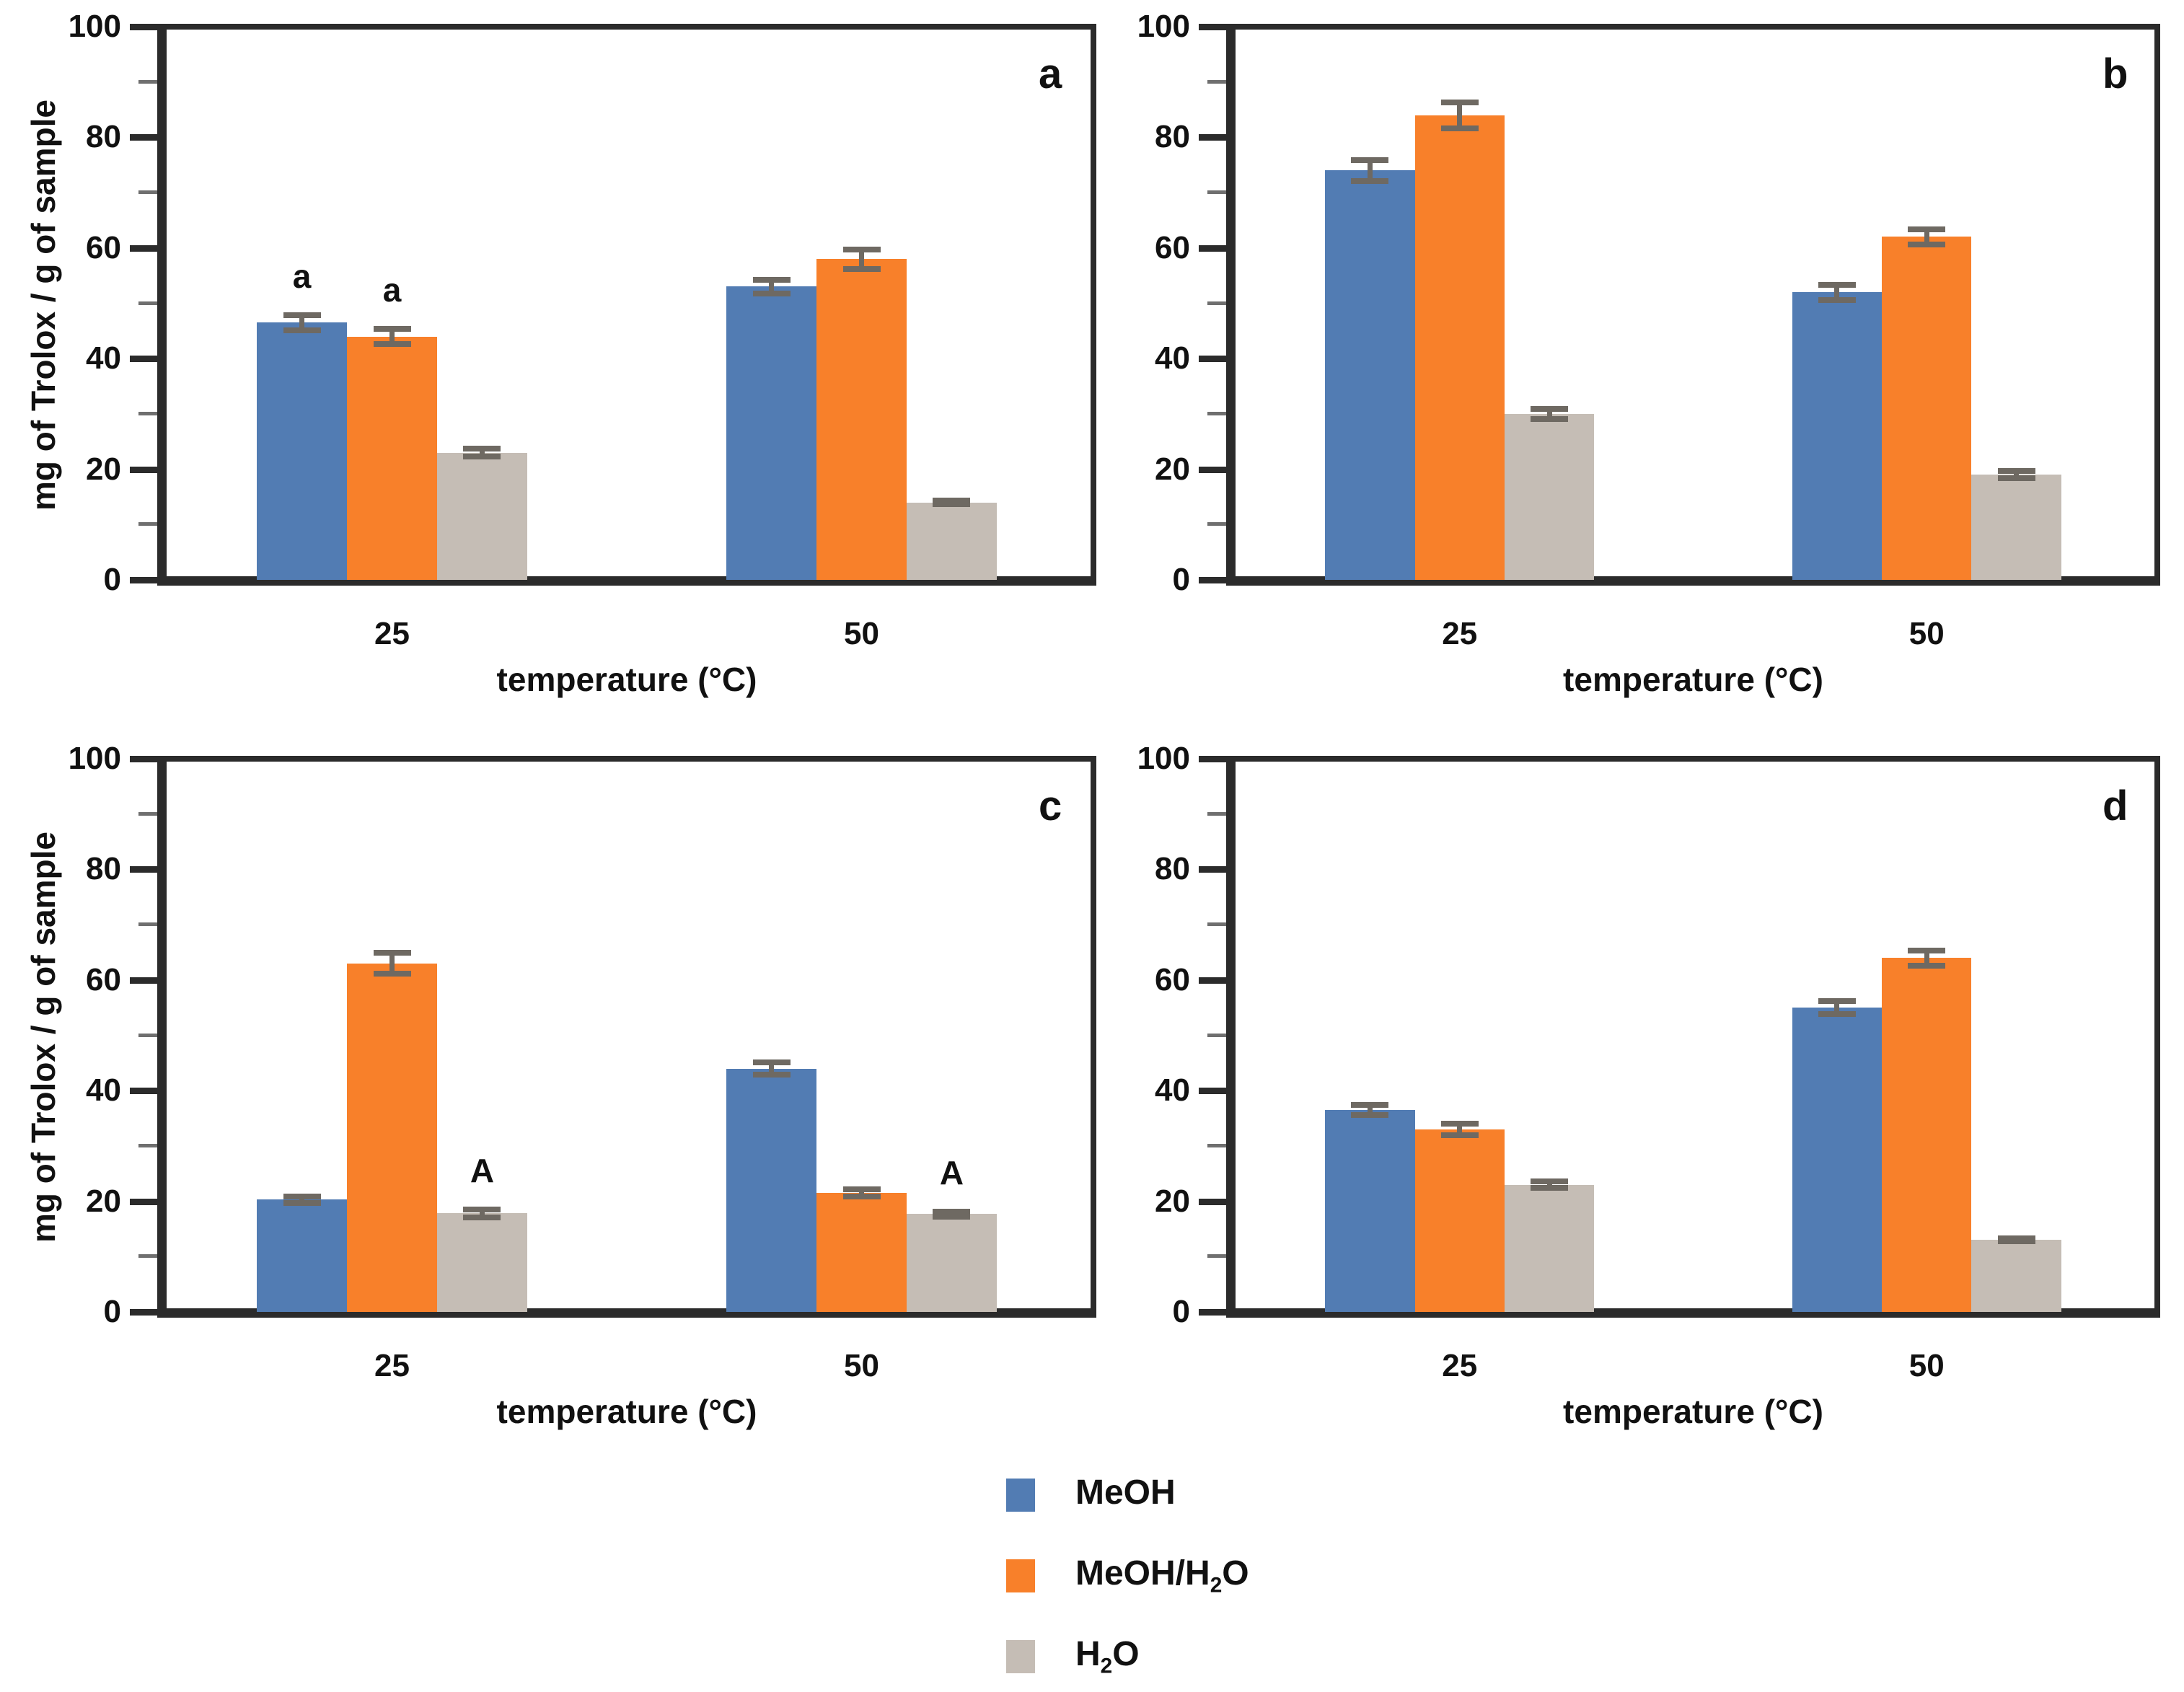 The height and width of the screenshot is (1692, 2184). What do you see at coordinates (1020, 1495) in the screenshot?
I see `legend-swatch-meoh` at bounding box center [1020, 1495].